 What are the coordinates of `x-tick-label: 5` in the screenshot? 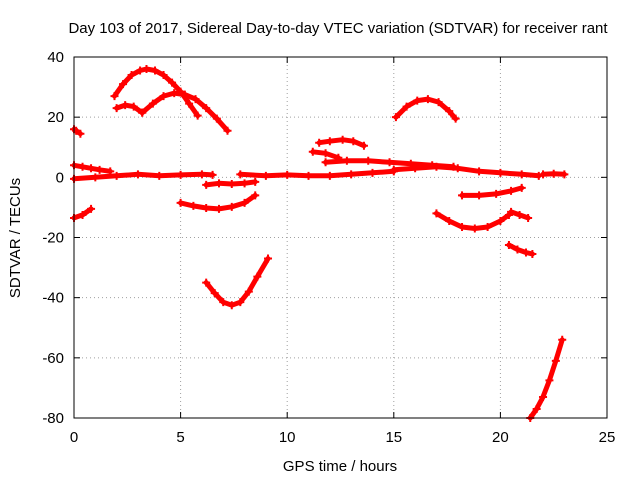 It's located at (180, 437).